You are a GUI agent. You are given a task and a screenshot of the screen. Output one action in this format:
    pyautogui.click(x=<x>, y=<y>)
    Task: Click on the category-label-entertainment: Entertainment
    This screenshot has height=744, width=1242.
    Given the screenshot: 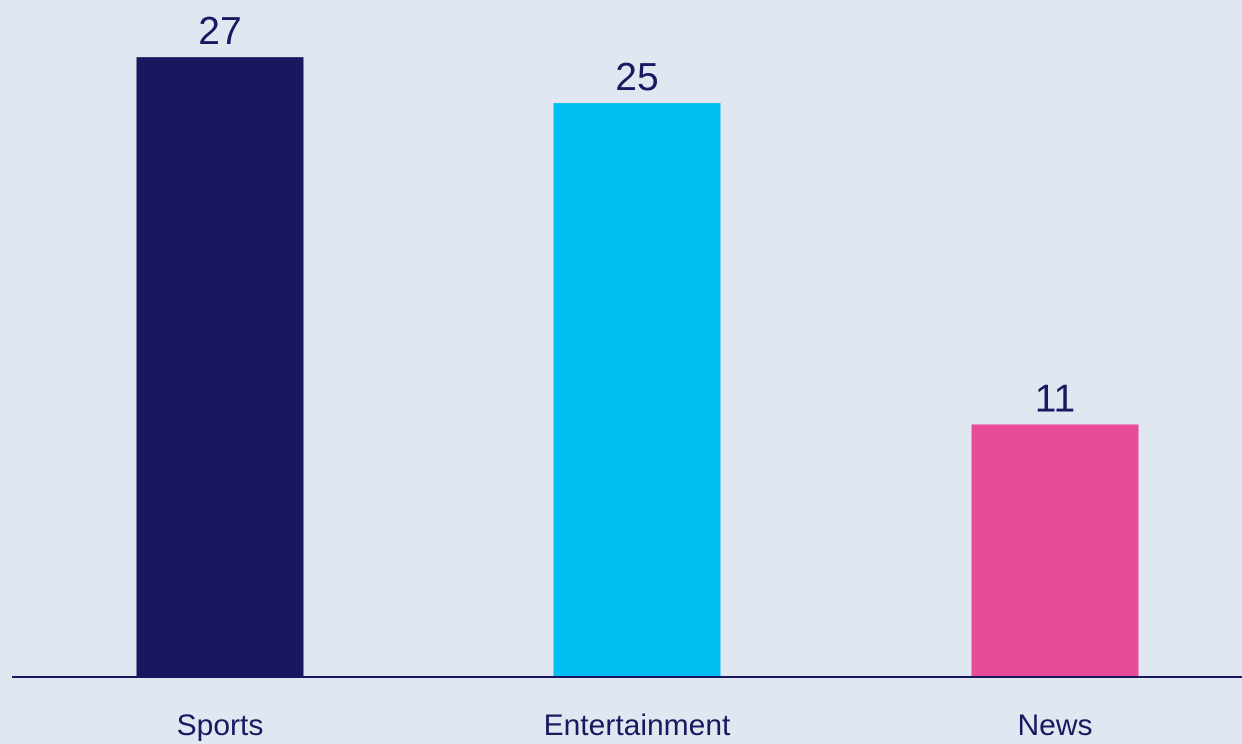 What is the action you would take?
    pyautogui.click(x=637, y=725)
    